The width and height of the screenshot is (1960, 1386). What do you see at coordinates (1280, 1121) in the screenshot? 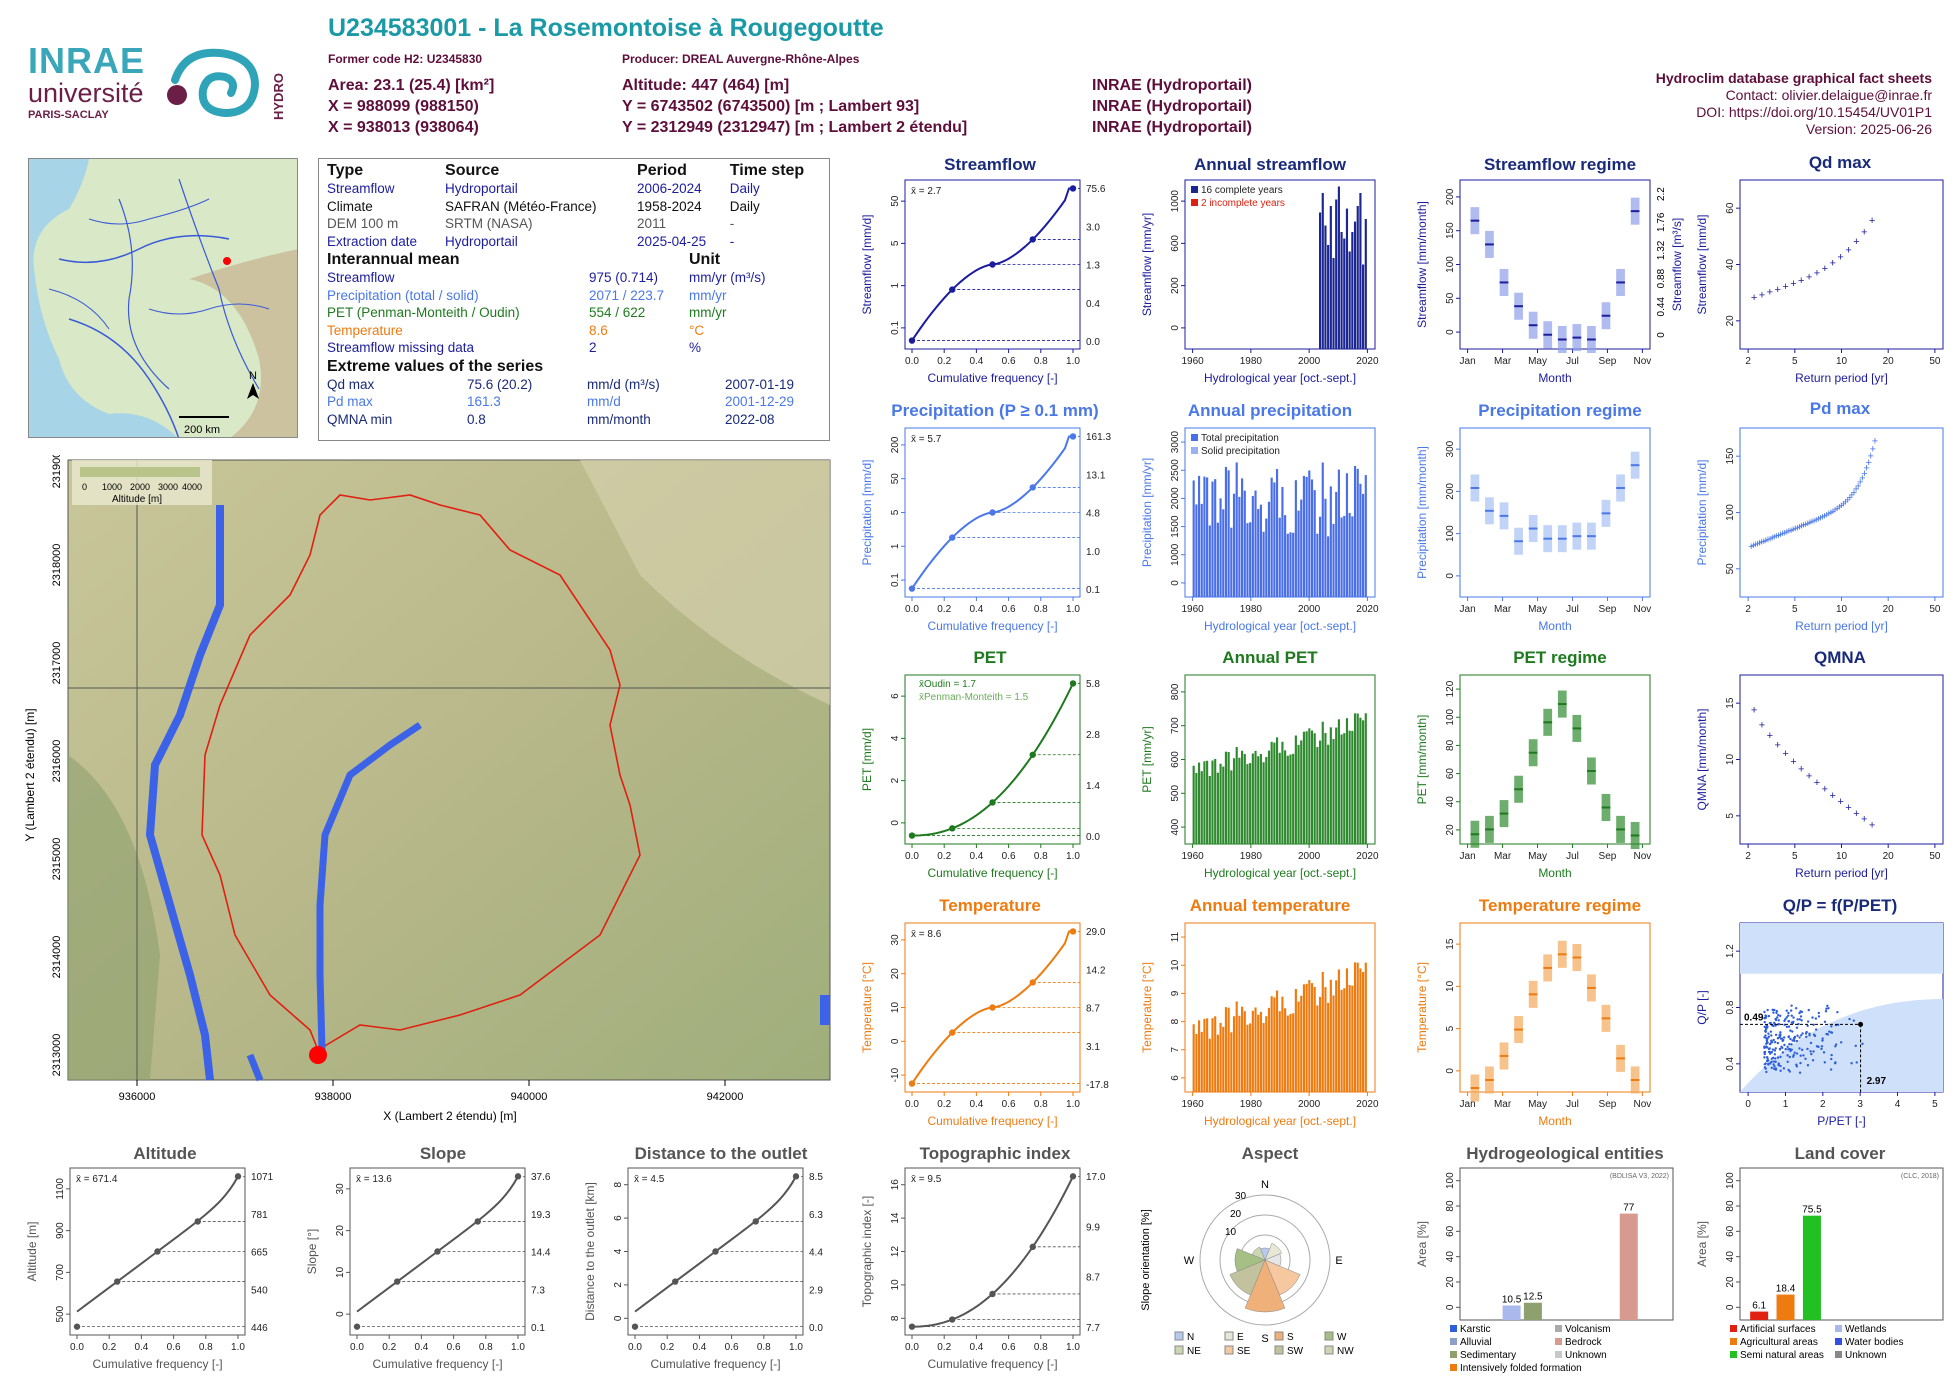
I see `x-axis-label: Hydrological year [oct.-sept.]` at bounding box center [1280, 1121].